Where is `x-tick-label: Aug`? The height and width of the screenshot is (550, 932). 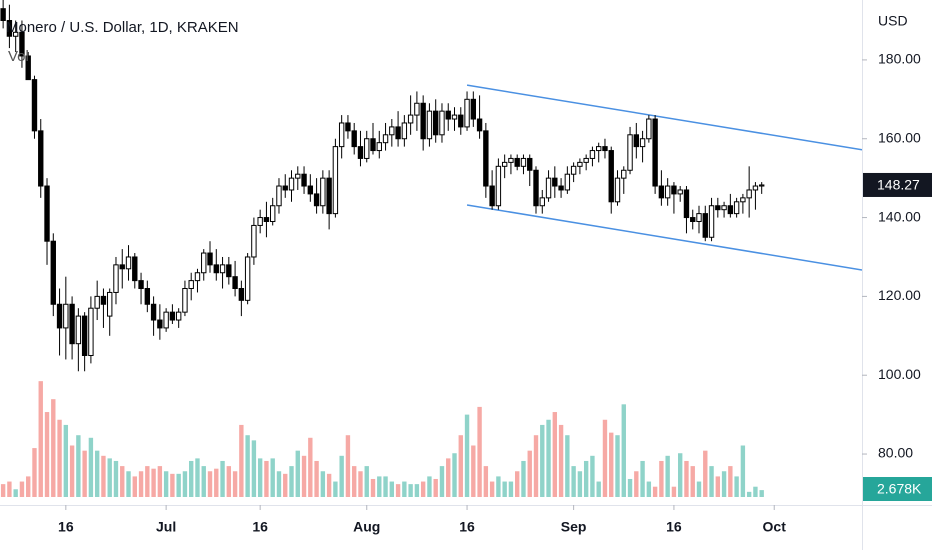
x-tick-label: Aug is located at coordinates (366, 527).